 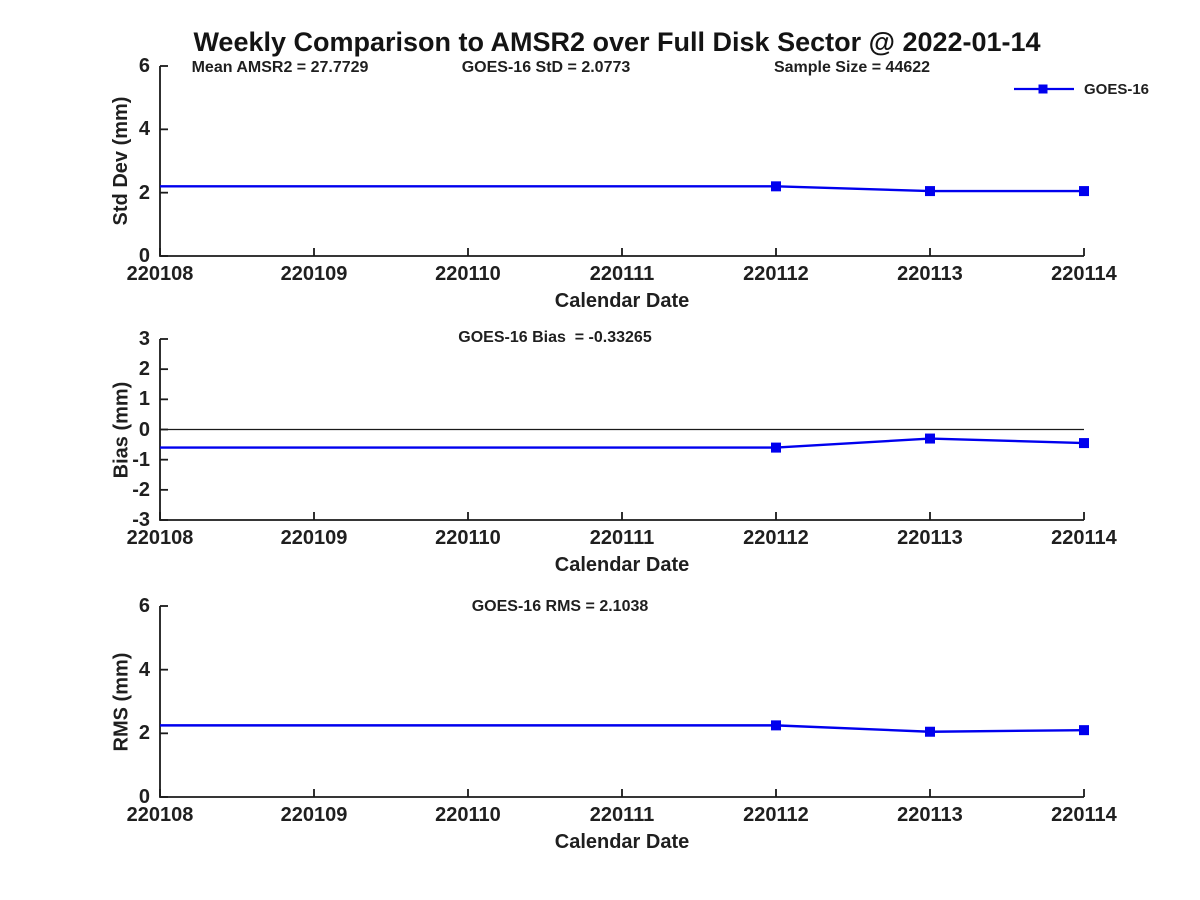 I want to click on y-axis-label: Bias (mm), so click(x=121, y=429).